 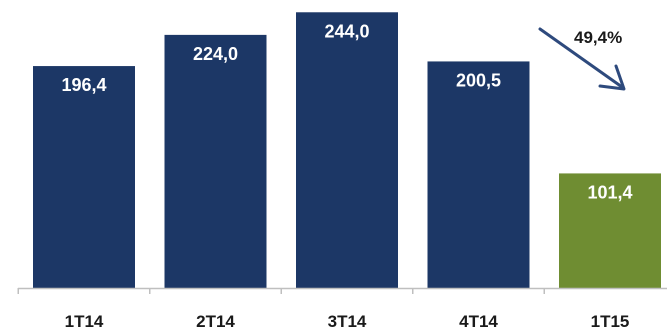 What do you see at coordinates (215, 54) in the screenshot?
I see `value-label-2t14: 224,0` at bounding box center [215, 54].